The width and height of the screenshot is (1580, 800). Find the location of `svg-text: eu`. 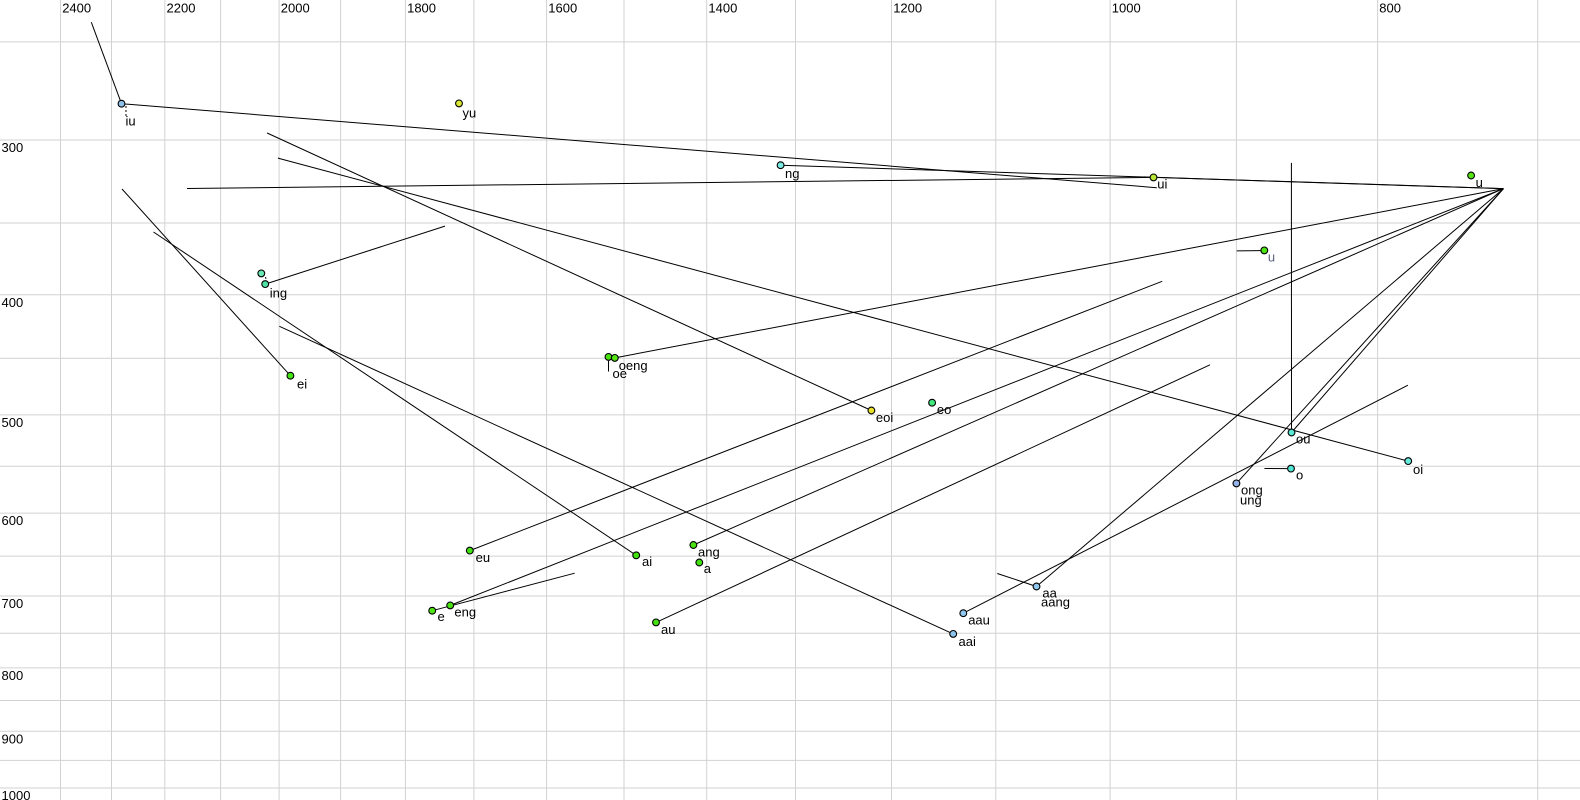

svg-text: eu is located at coordinates (483, 557).